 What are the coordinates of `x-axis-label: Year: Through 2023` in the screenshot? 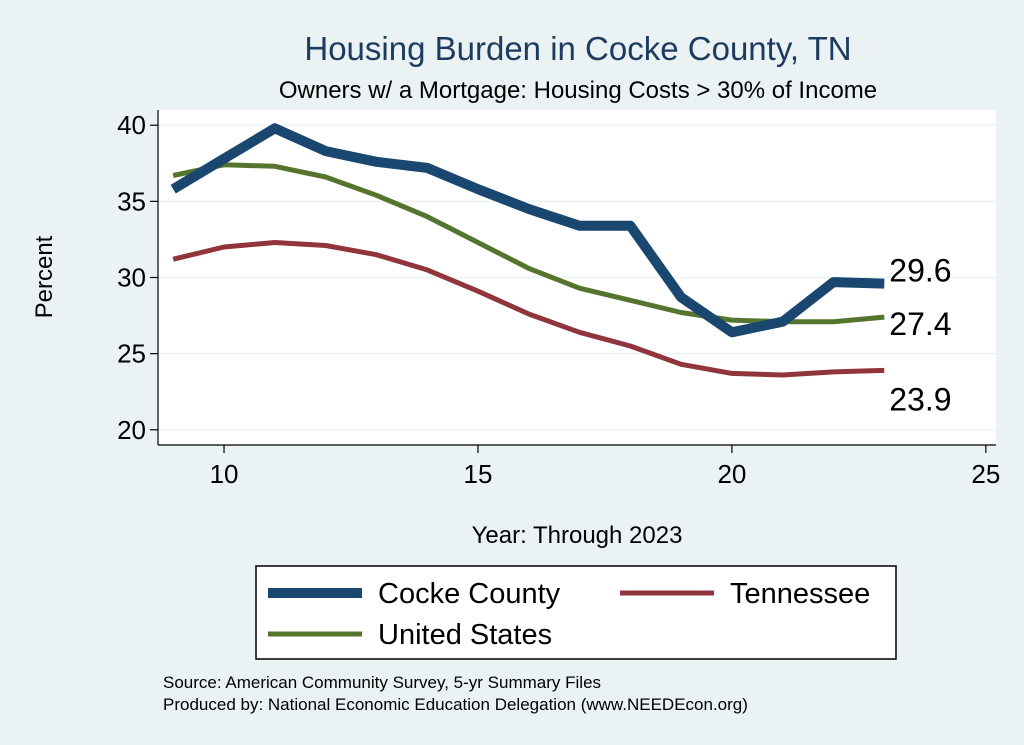 It's located at (577, 535).